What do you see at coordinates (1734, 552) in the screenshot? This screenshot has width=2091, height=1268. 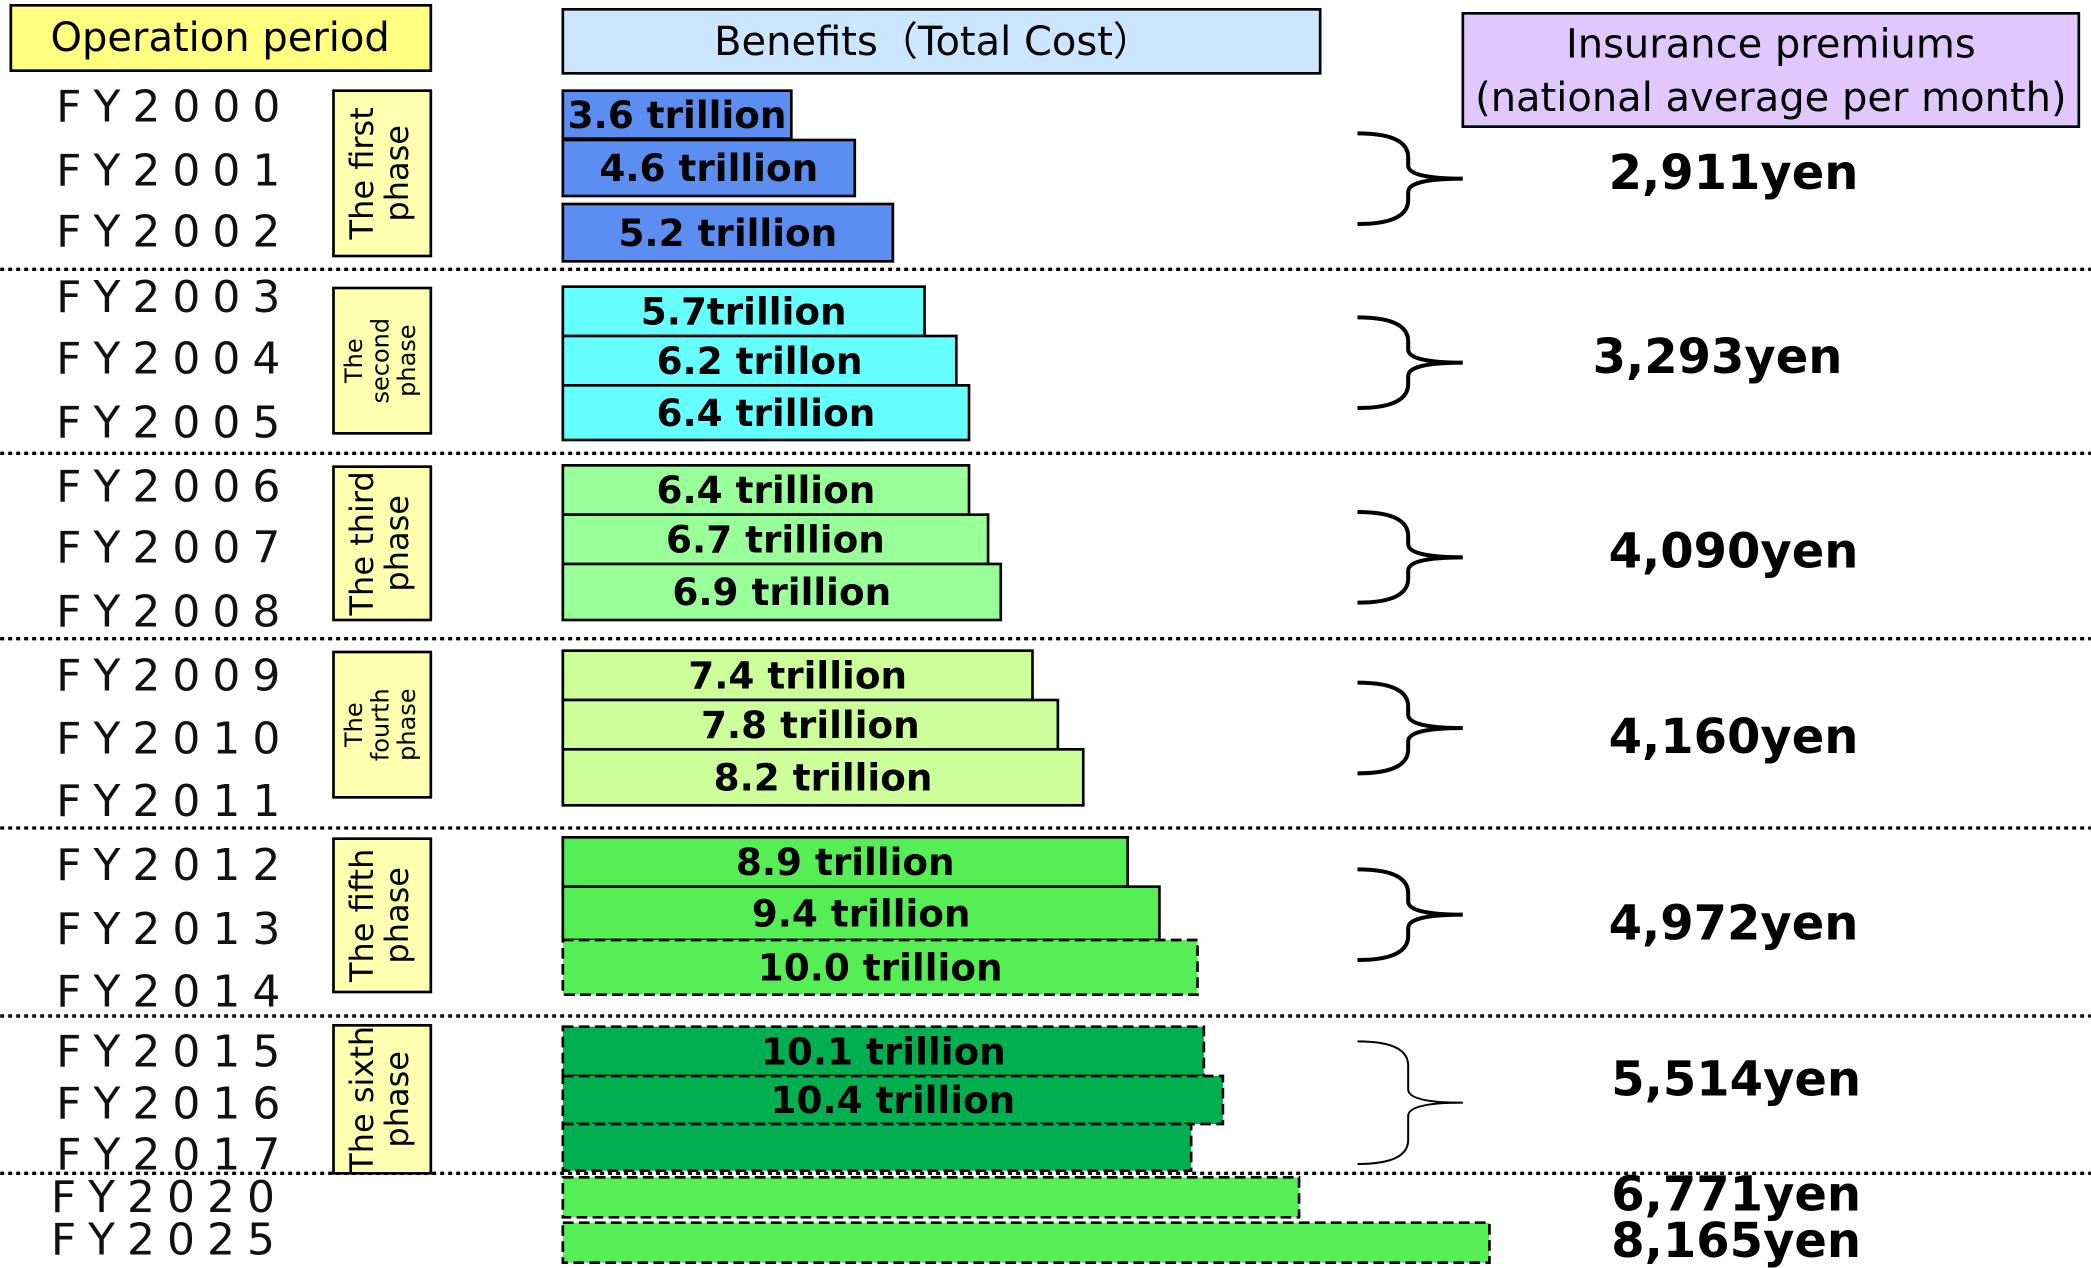 I see `premium: 4,090yen` at bounding box center [1734, 552].